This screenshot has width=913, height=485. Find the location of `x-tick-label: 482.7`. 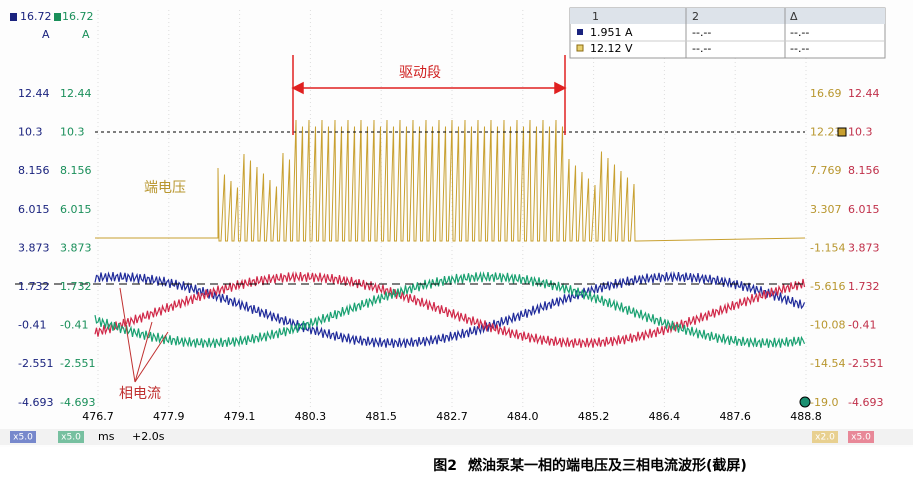

x-tick-label: 482.7 is located at coordinates (452, 416).